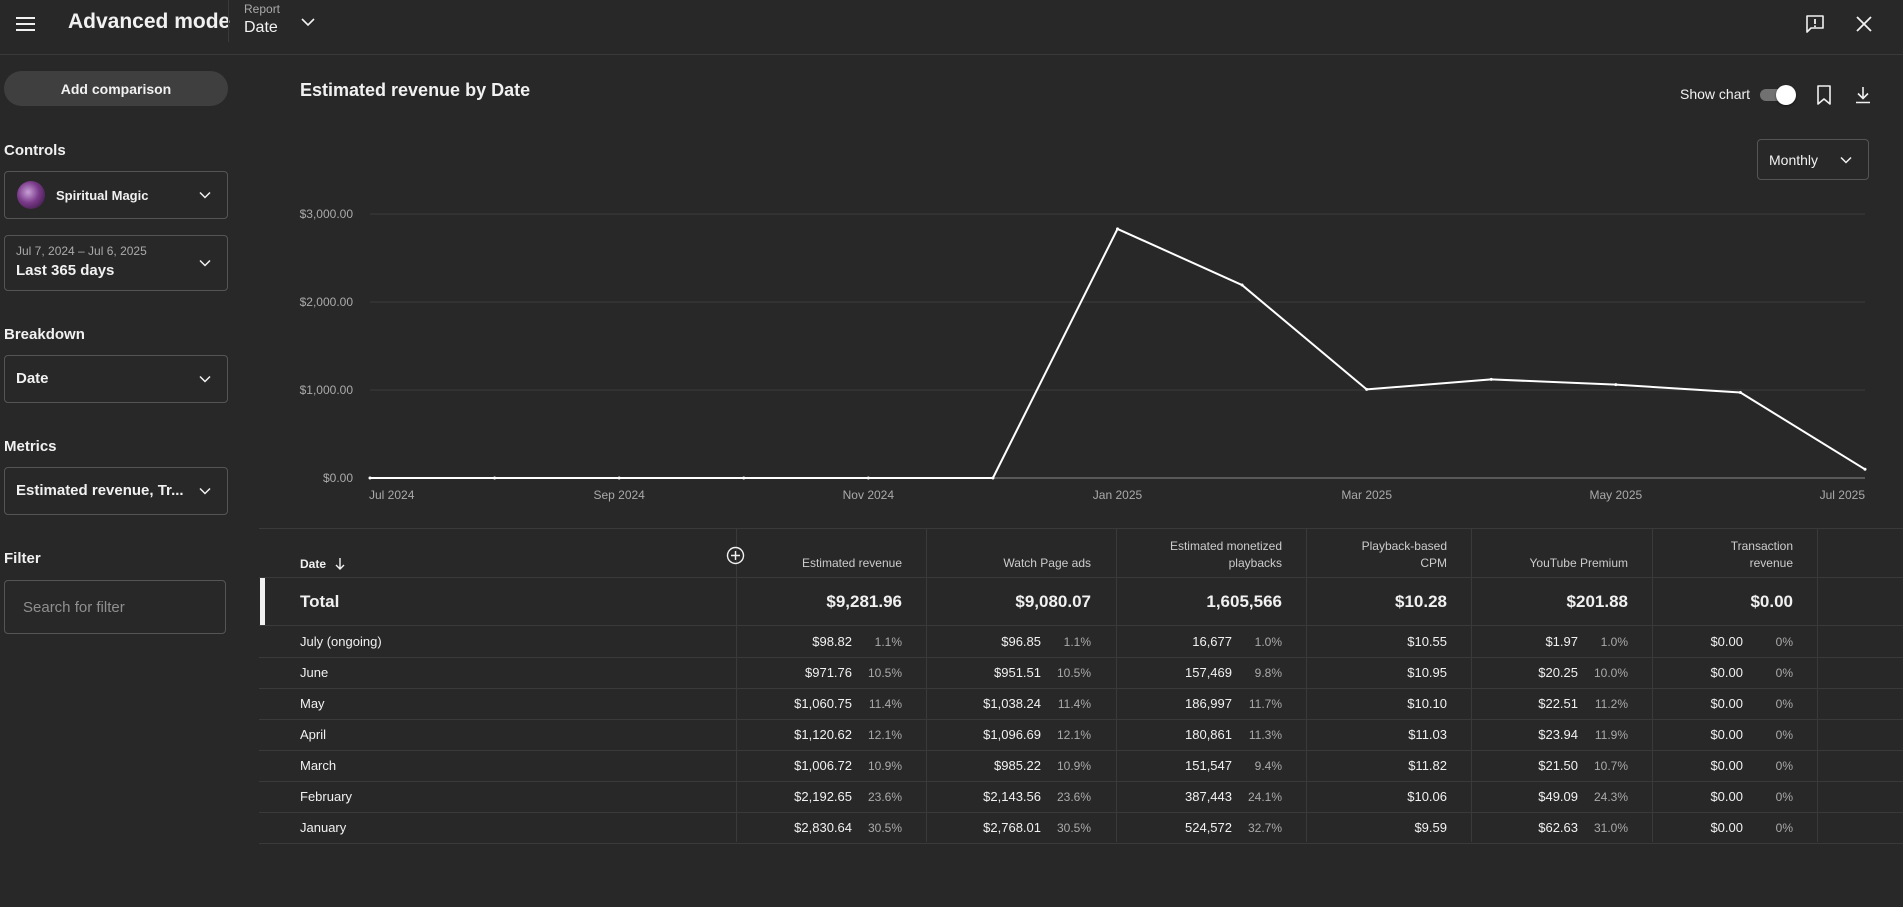 This screenshot has height=907, width=1903. I want to click on top-bar: Advanced mode Report Date, so click(951, 27).